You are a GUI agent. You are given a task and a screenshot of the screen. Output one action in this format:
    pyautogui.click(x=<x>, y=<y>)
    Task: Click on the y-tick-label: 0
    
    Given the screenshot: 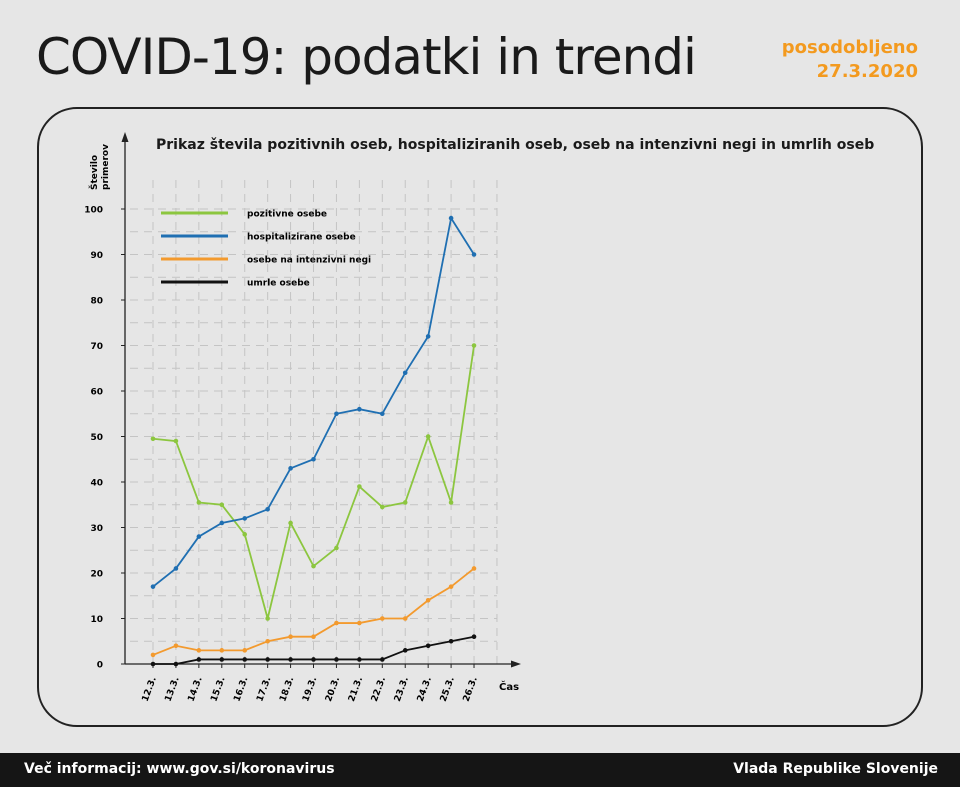 What is the action you would take?
    pyautogui.click(x=100, y=666)
    